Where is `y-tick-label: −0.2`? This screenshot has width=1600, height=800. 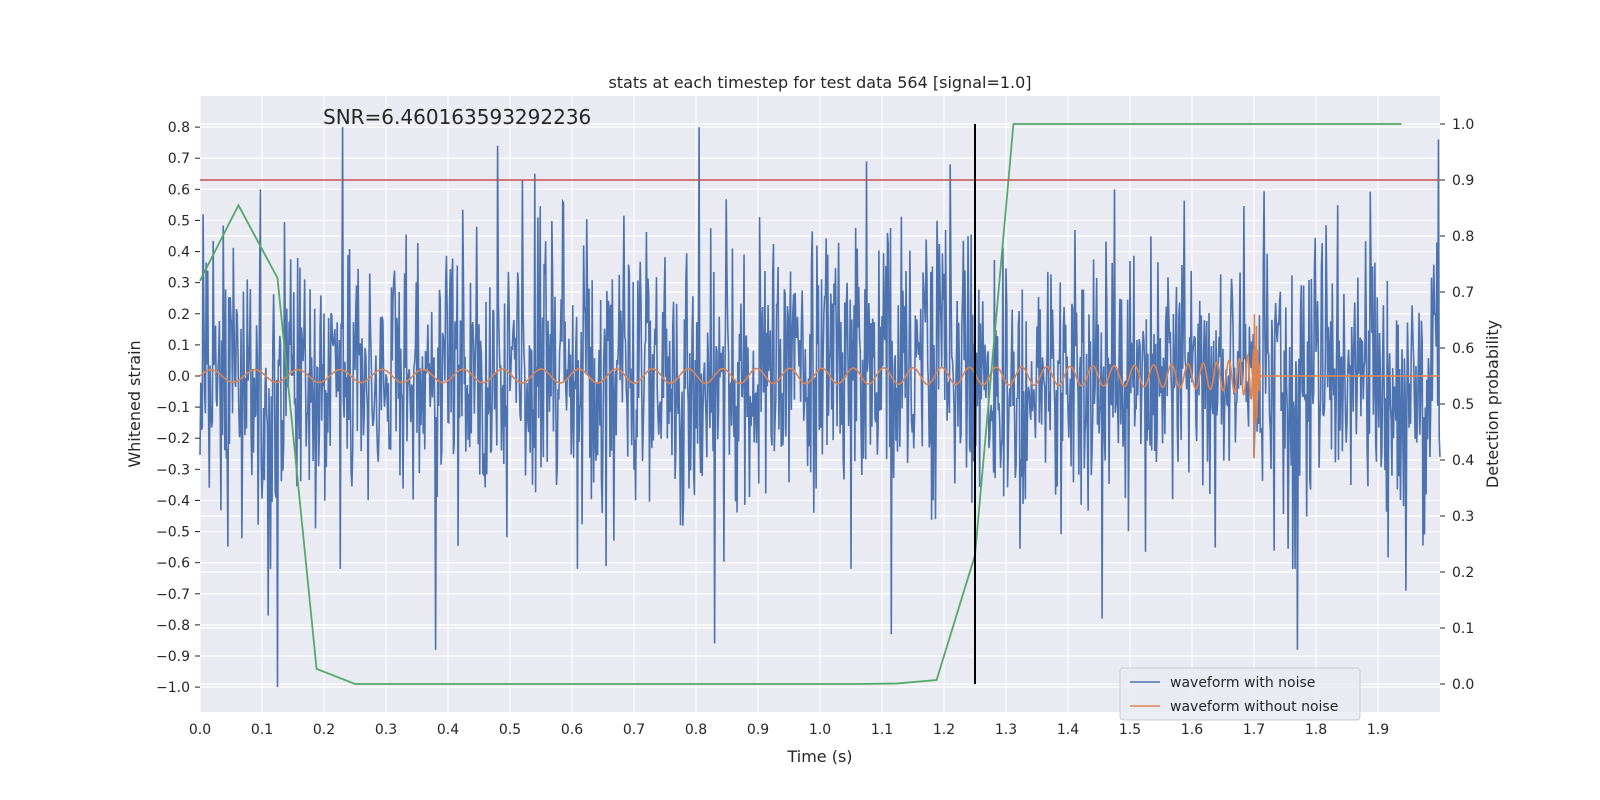
y-tick-label: −0.2 is located at coordinates (173, 439).